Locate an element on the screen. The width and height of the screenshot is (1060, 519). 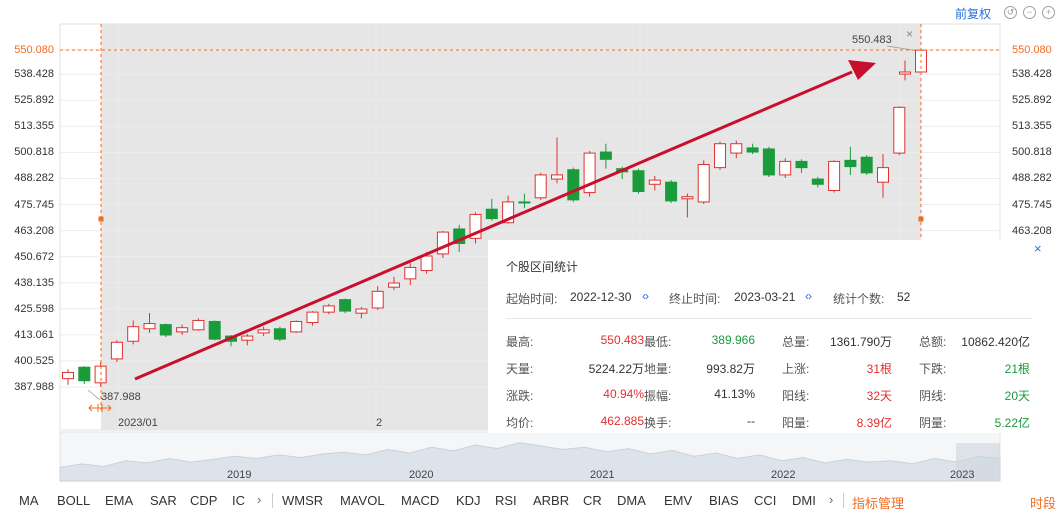
stat-value: 41.13% is located at coordinates (734, 394).